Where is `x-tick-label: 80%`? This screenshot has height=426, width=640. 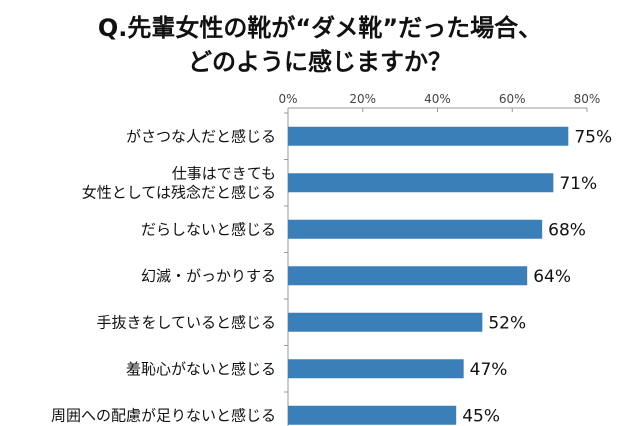 x-tick-label: 80% is located at coordinates (587, 99).